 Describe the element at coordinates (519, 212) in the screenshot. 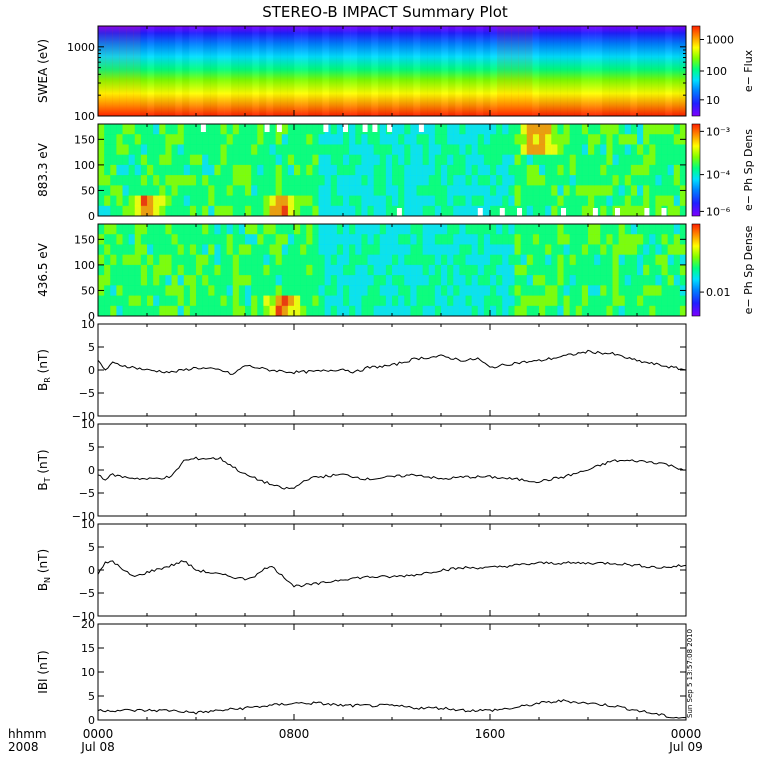

I see `data-gap` at that location.